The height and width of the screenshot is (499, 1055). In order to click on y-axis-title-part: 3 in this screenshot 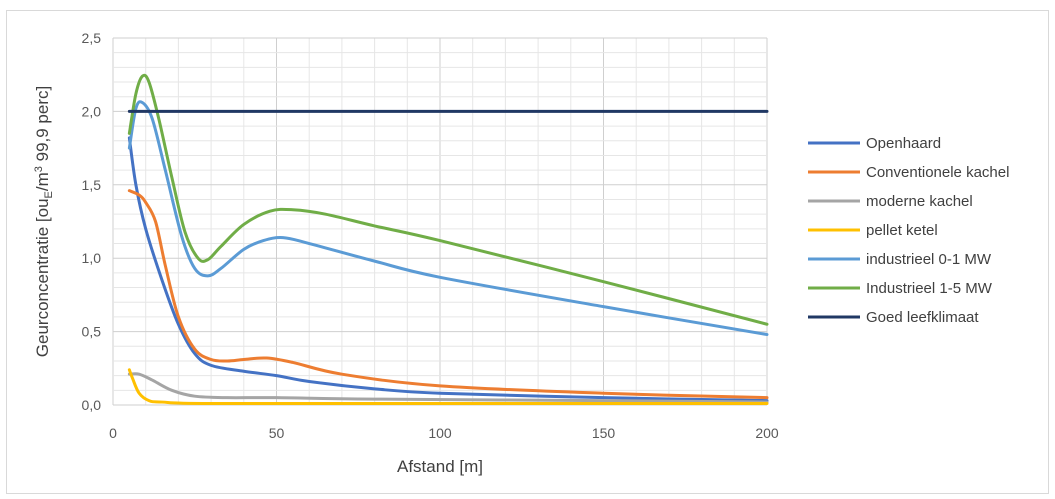, I will do `click(39, 169)`.